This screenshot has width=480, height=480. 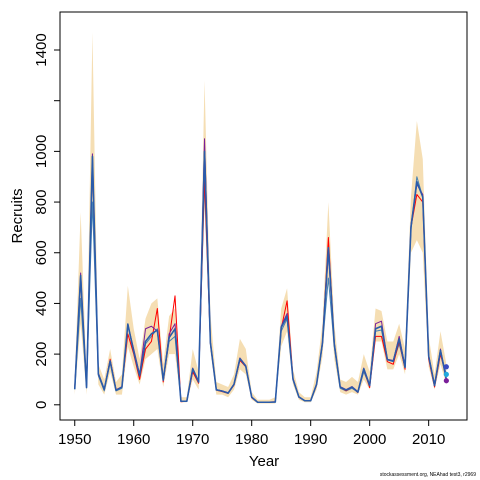 I want to click on x-axis: 1950 1960 1970 1980 1990 2000 2010, so click(x=251, y=434).